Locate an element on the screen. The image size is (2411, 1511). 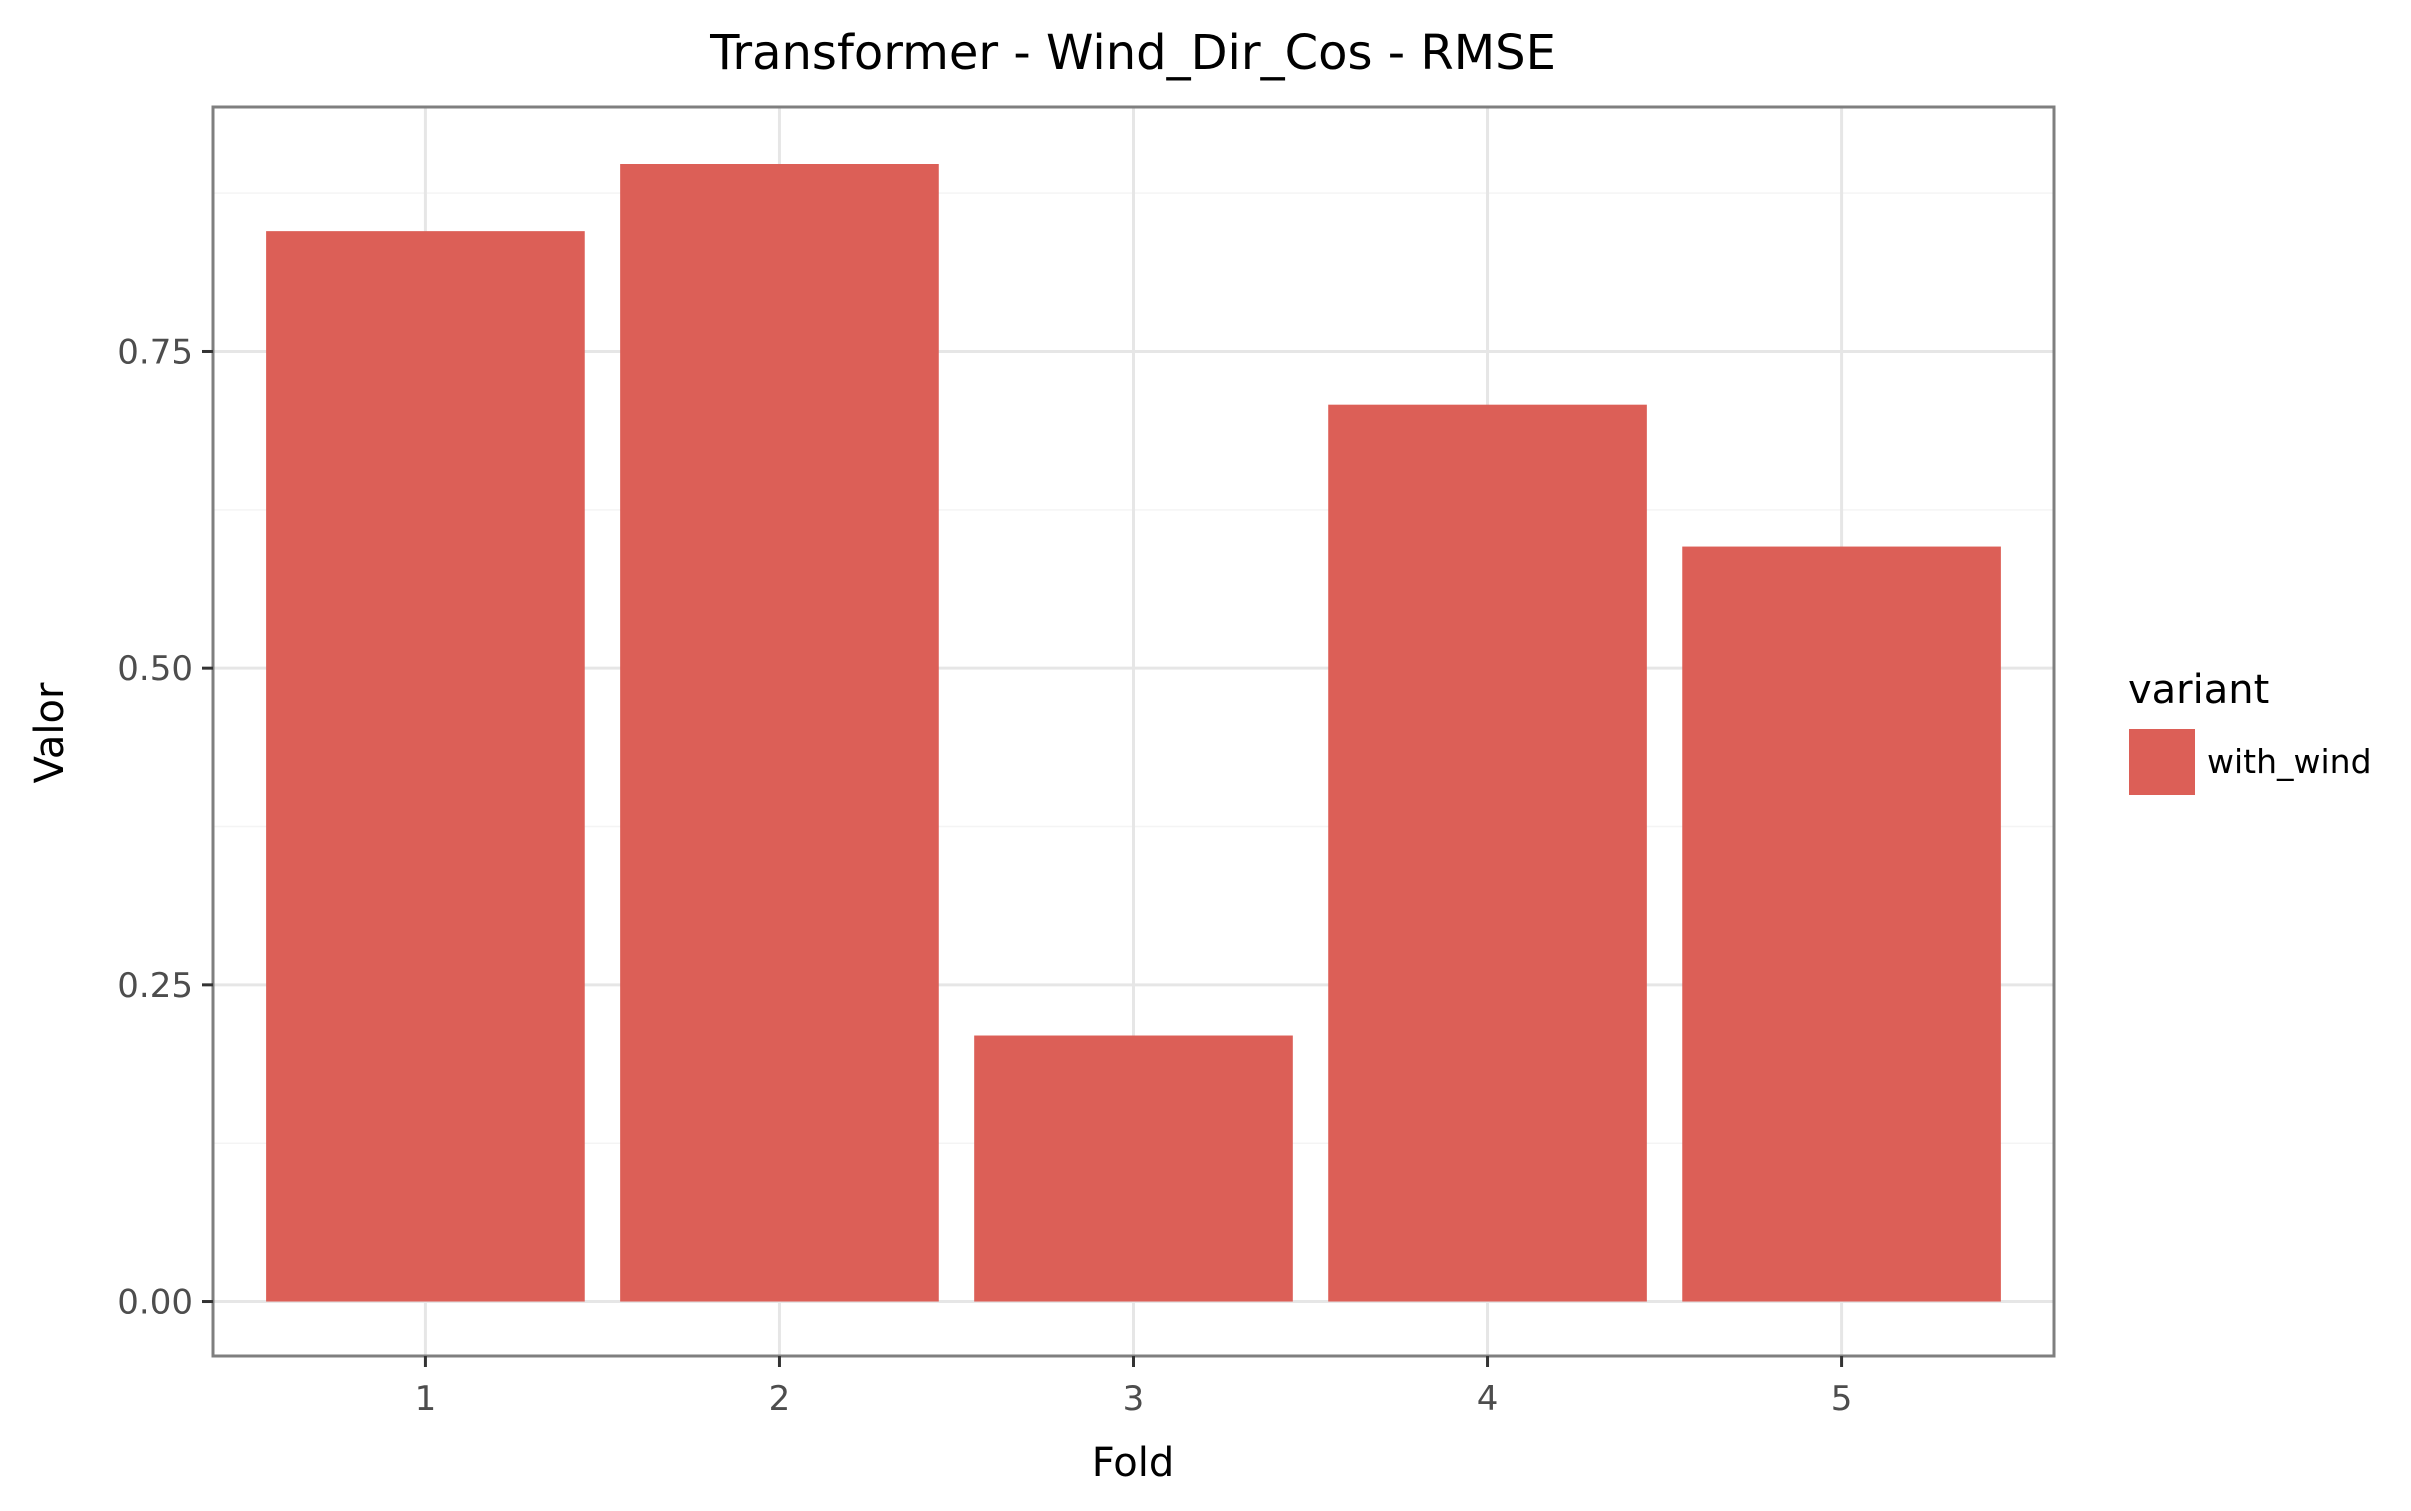
y-axis-title: Valor is located at coordinates (50, 732).